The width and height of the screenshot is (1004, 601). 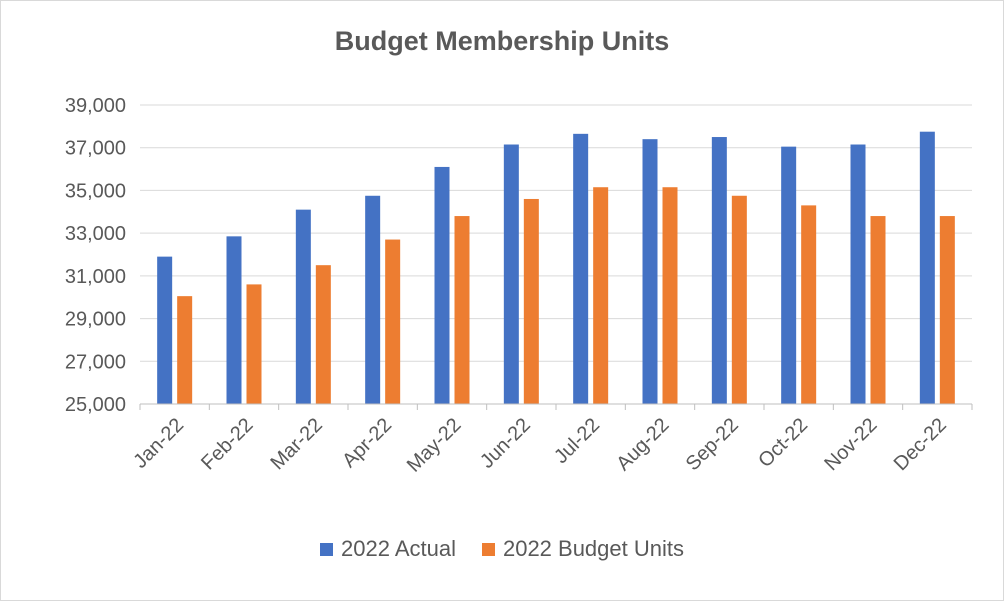 What do you see at coordinates (783, 443) in the screenshot?
I see `x-tick-label: Oct-22` at bounding box center [783, 443].